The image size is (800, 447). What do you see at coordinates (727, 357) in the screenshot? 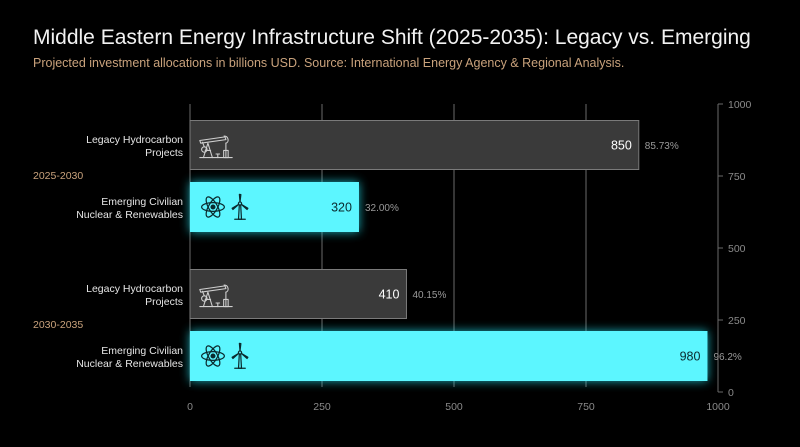
I see `bar-percent-label: 96.2%` at bounding box center [727, 357].